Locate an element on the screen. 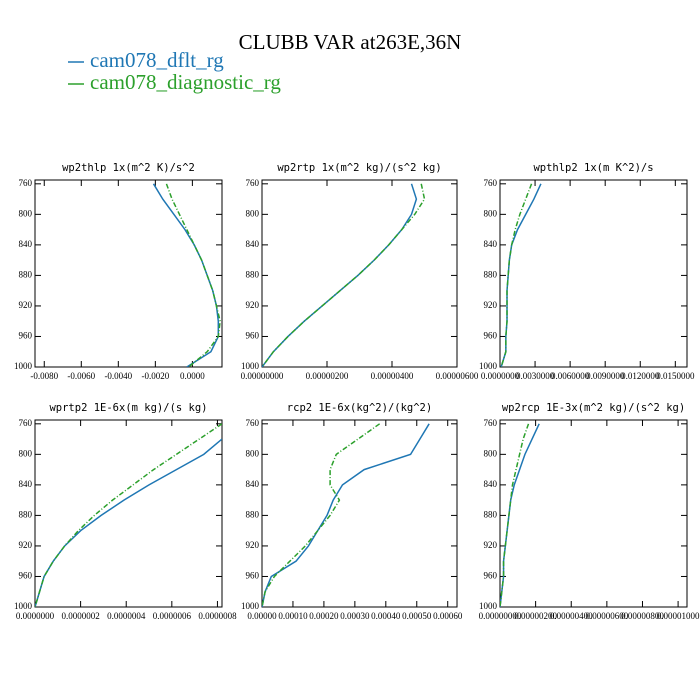  x-tick-label: 0.00030 is located at coordinates (355, 616).